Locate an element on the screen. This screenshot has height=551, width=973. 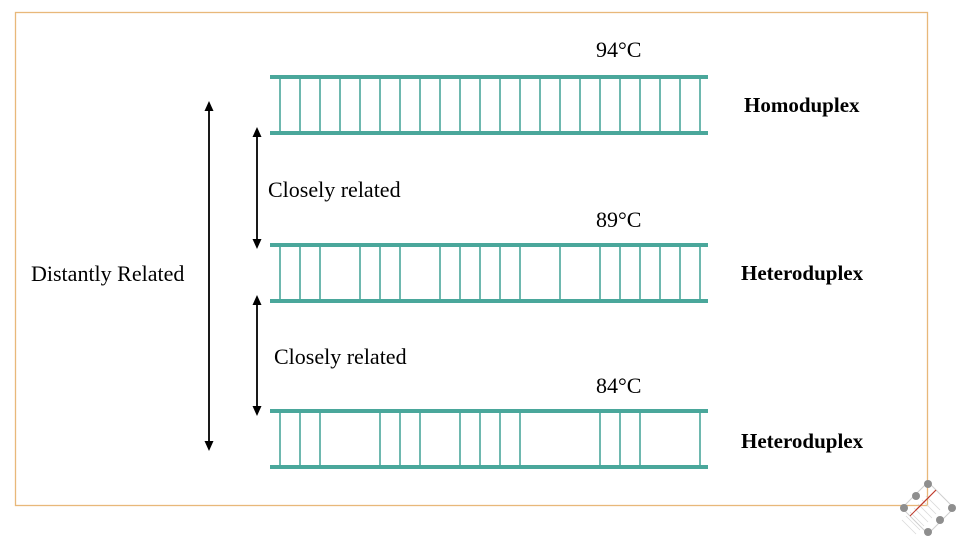
closely-related-label-2: Closely related is located at coordinates (340, 356).